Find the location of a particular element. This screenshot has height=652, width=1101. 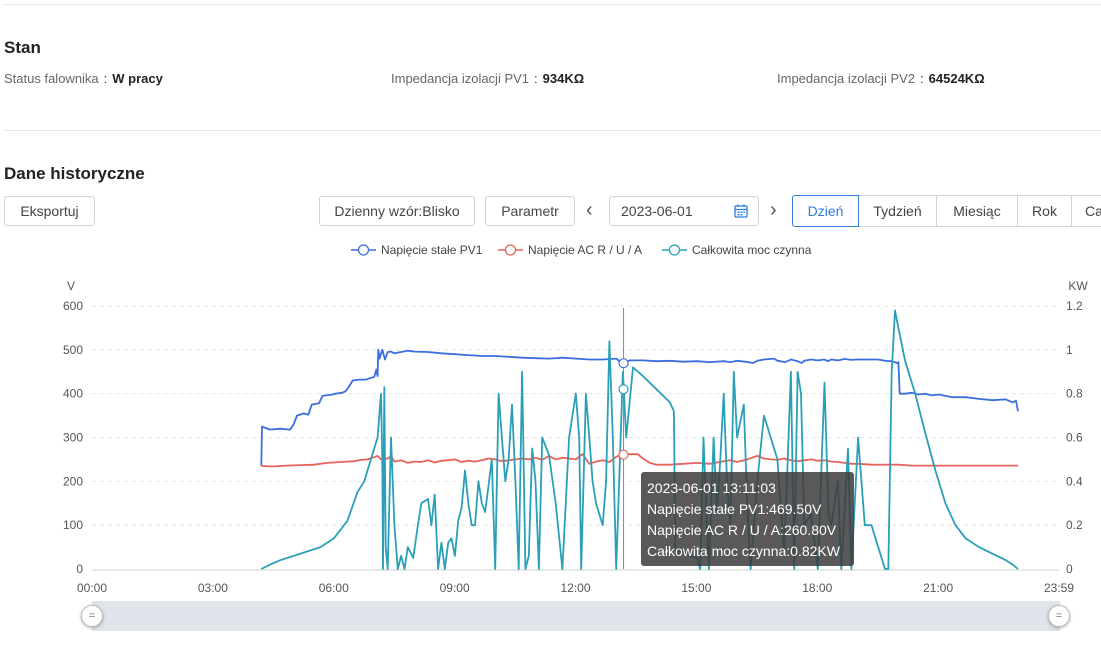

pv1-insulation: Impedancja izolacji PV1:934KΩ is located at coordinates (487, 78).